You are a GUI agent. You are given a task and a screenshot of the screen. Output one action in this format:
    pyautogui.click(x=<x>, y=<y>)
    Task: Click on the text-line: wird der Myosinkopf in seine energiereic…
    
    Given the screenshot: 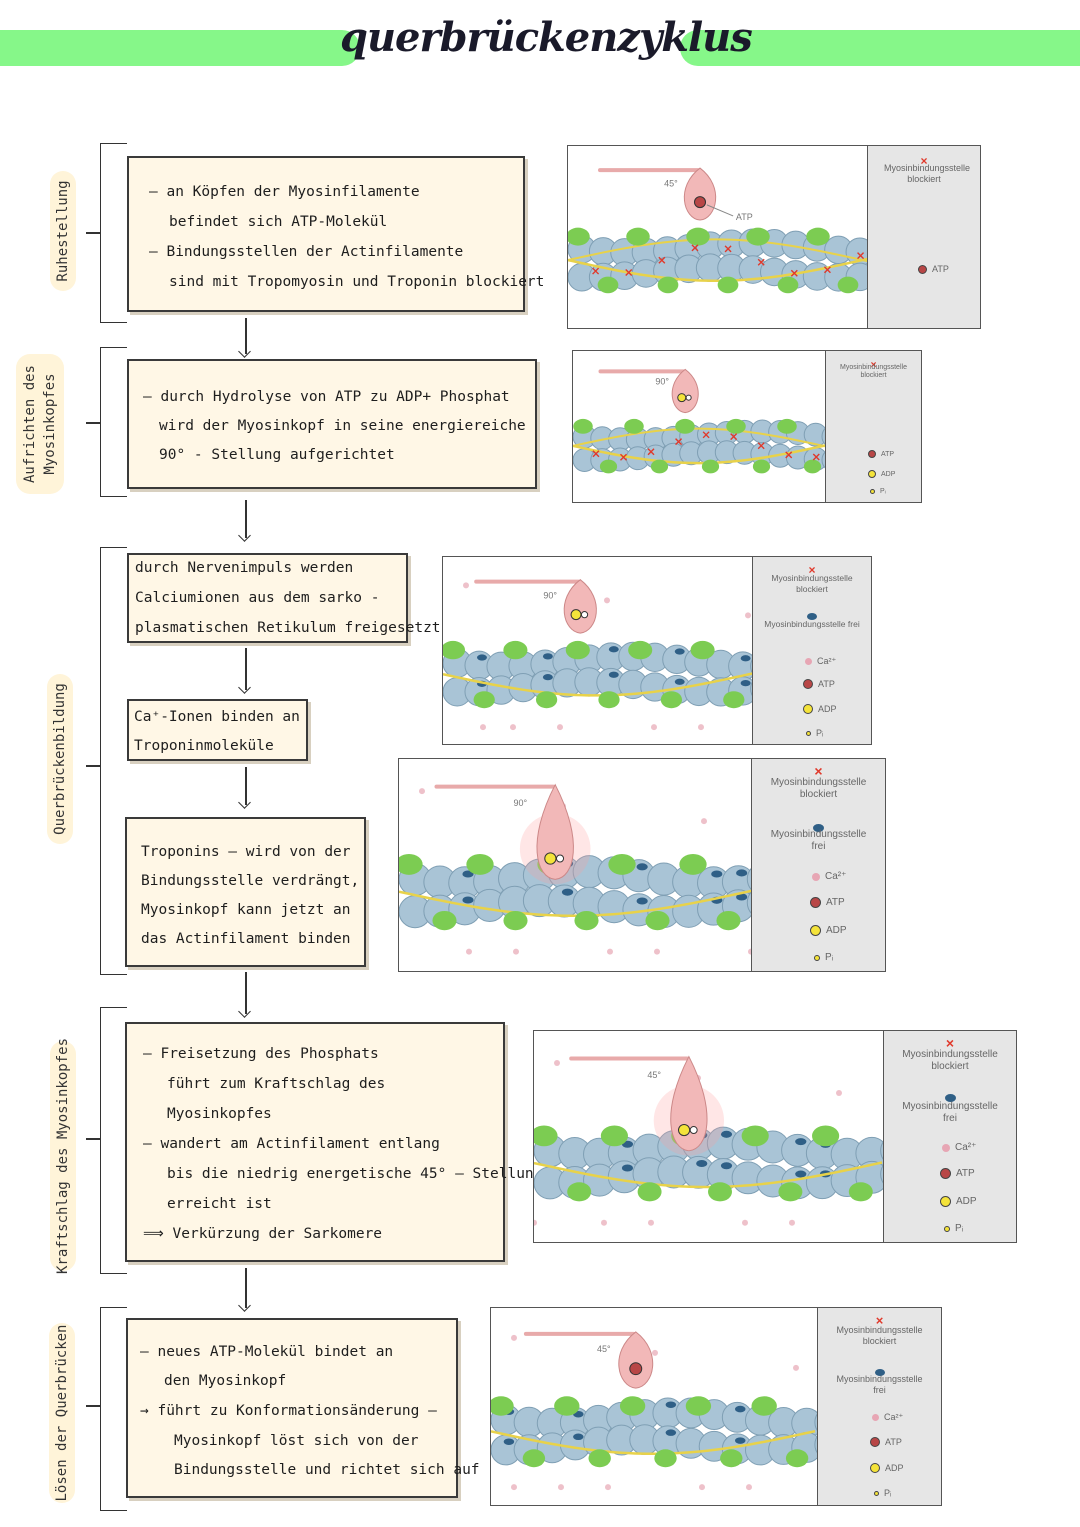 What is the action you would take?
    pyautogui.click(x=342, y=426)
    